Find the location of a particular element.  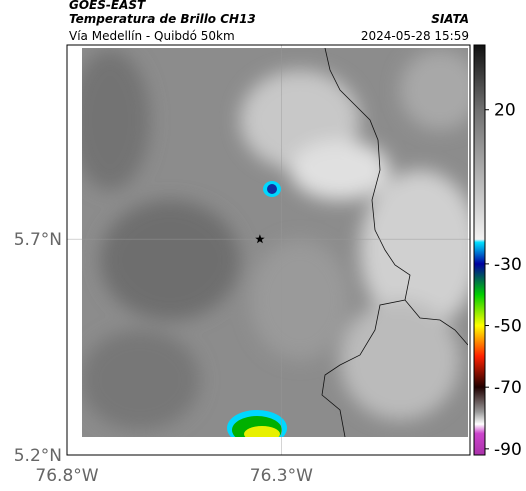

title: Temperatura de Brillo CH13 is located at coordinates (162, 19).